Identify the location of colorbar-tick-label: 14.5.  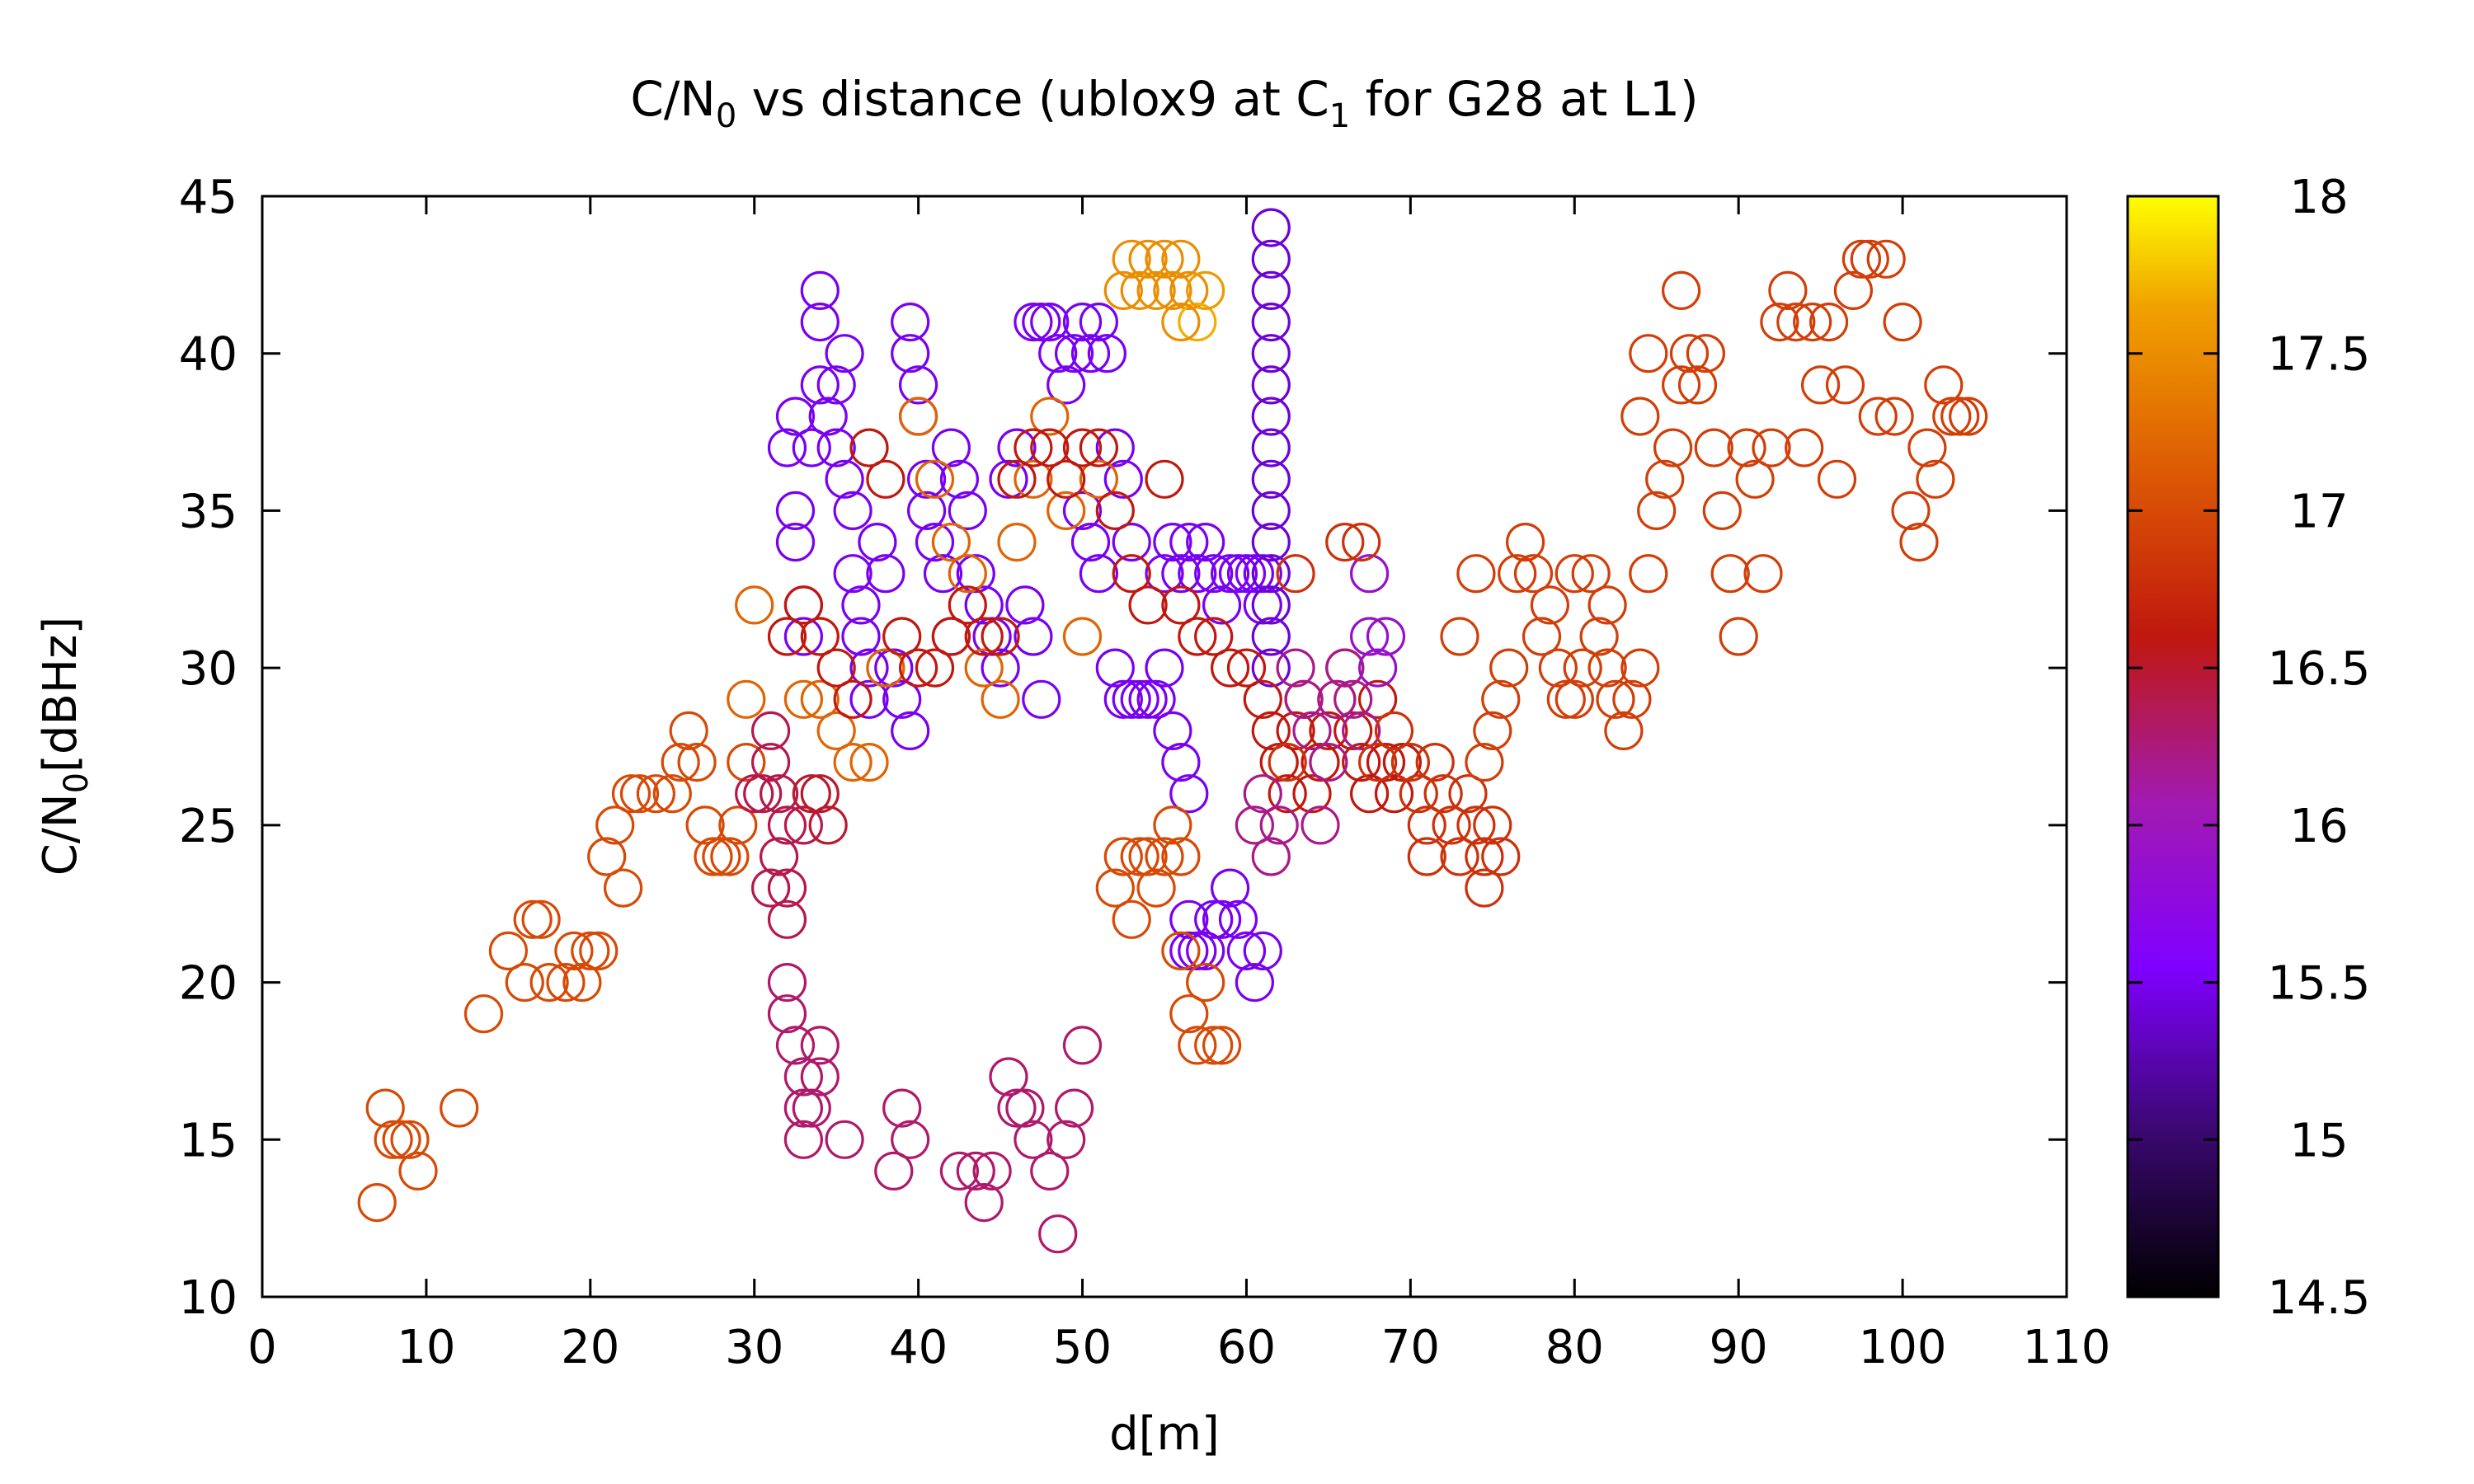
(2319, 1298).